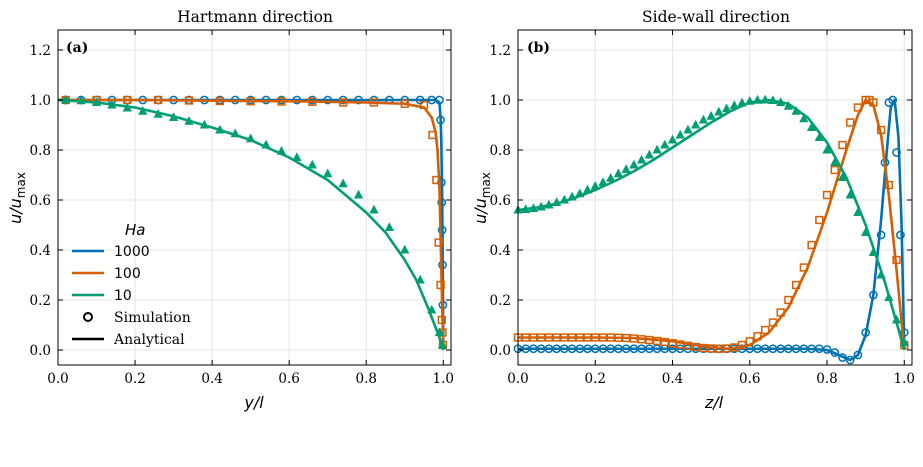  I want to click on x-tick-label: 0.6, so click(749, 379).